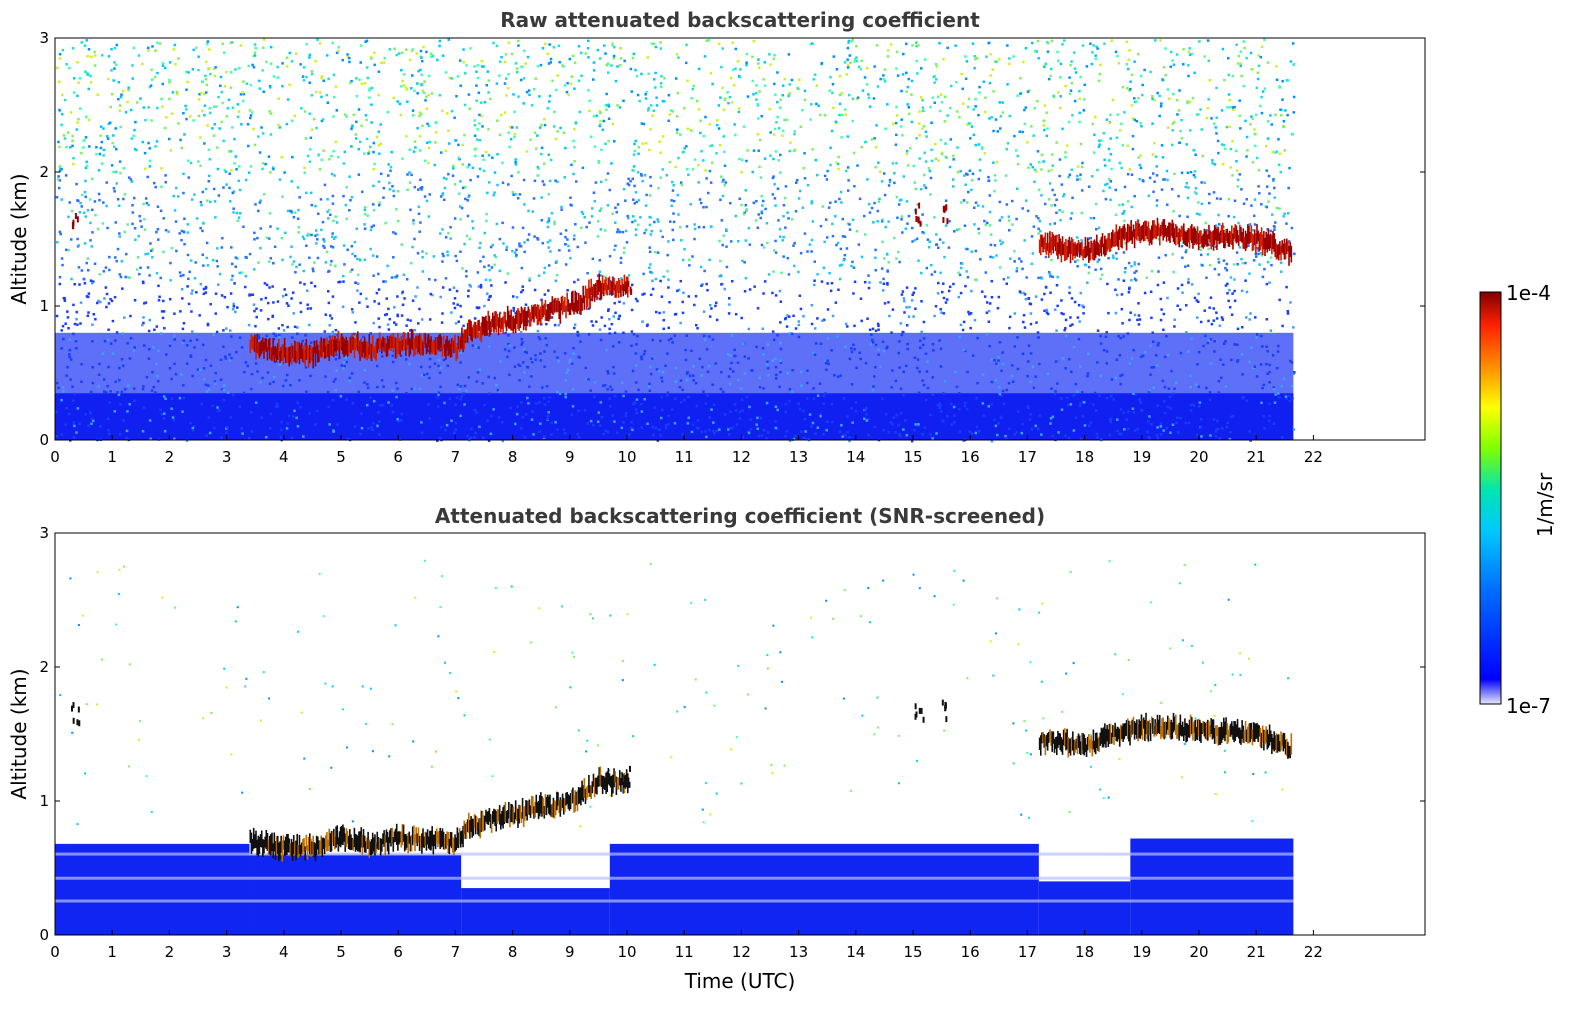  I want to click on boundary-layer-band, so click(674, 416).